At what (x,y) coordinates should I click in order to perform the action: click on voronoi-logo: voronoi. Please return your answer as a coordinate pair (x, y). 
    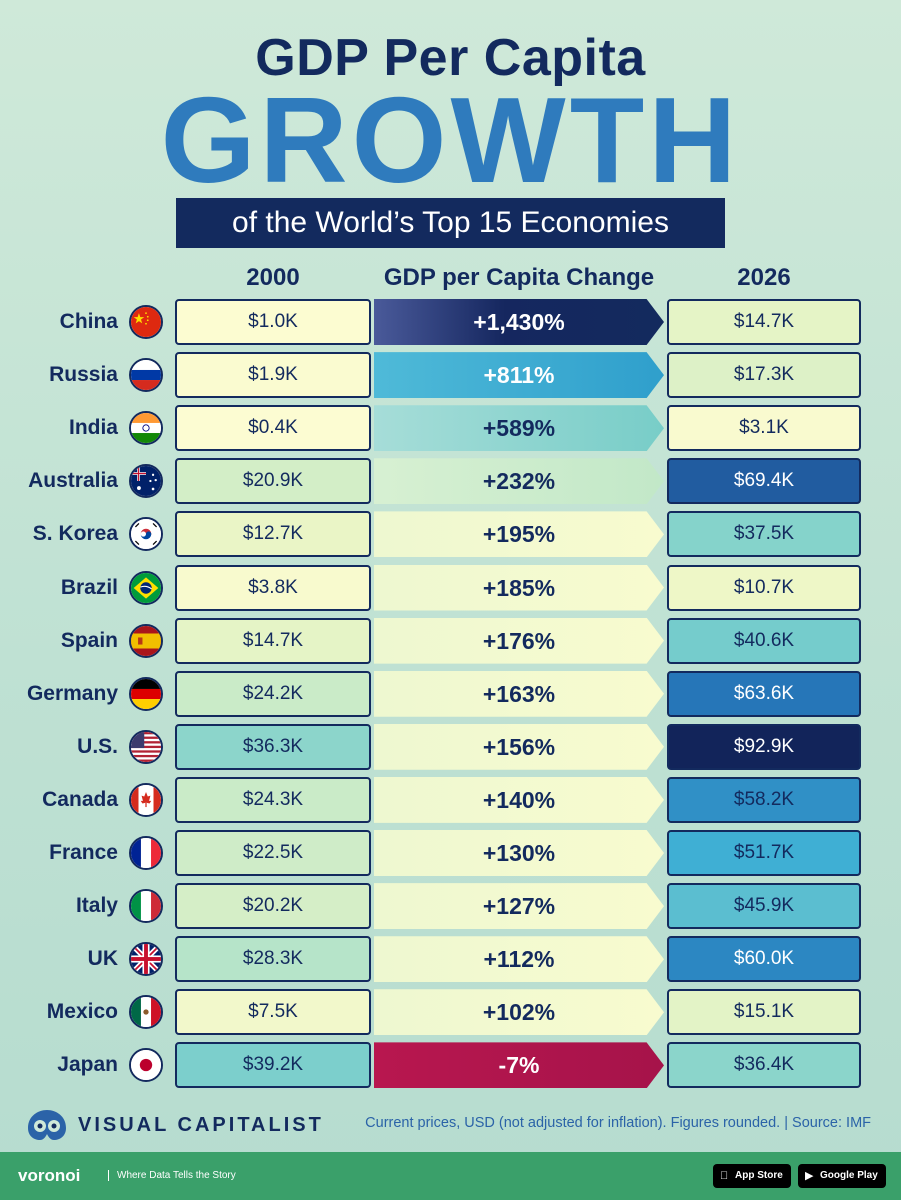
    Looking at the image, I should click on (49, 1175).